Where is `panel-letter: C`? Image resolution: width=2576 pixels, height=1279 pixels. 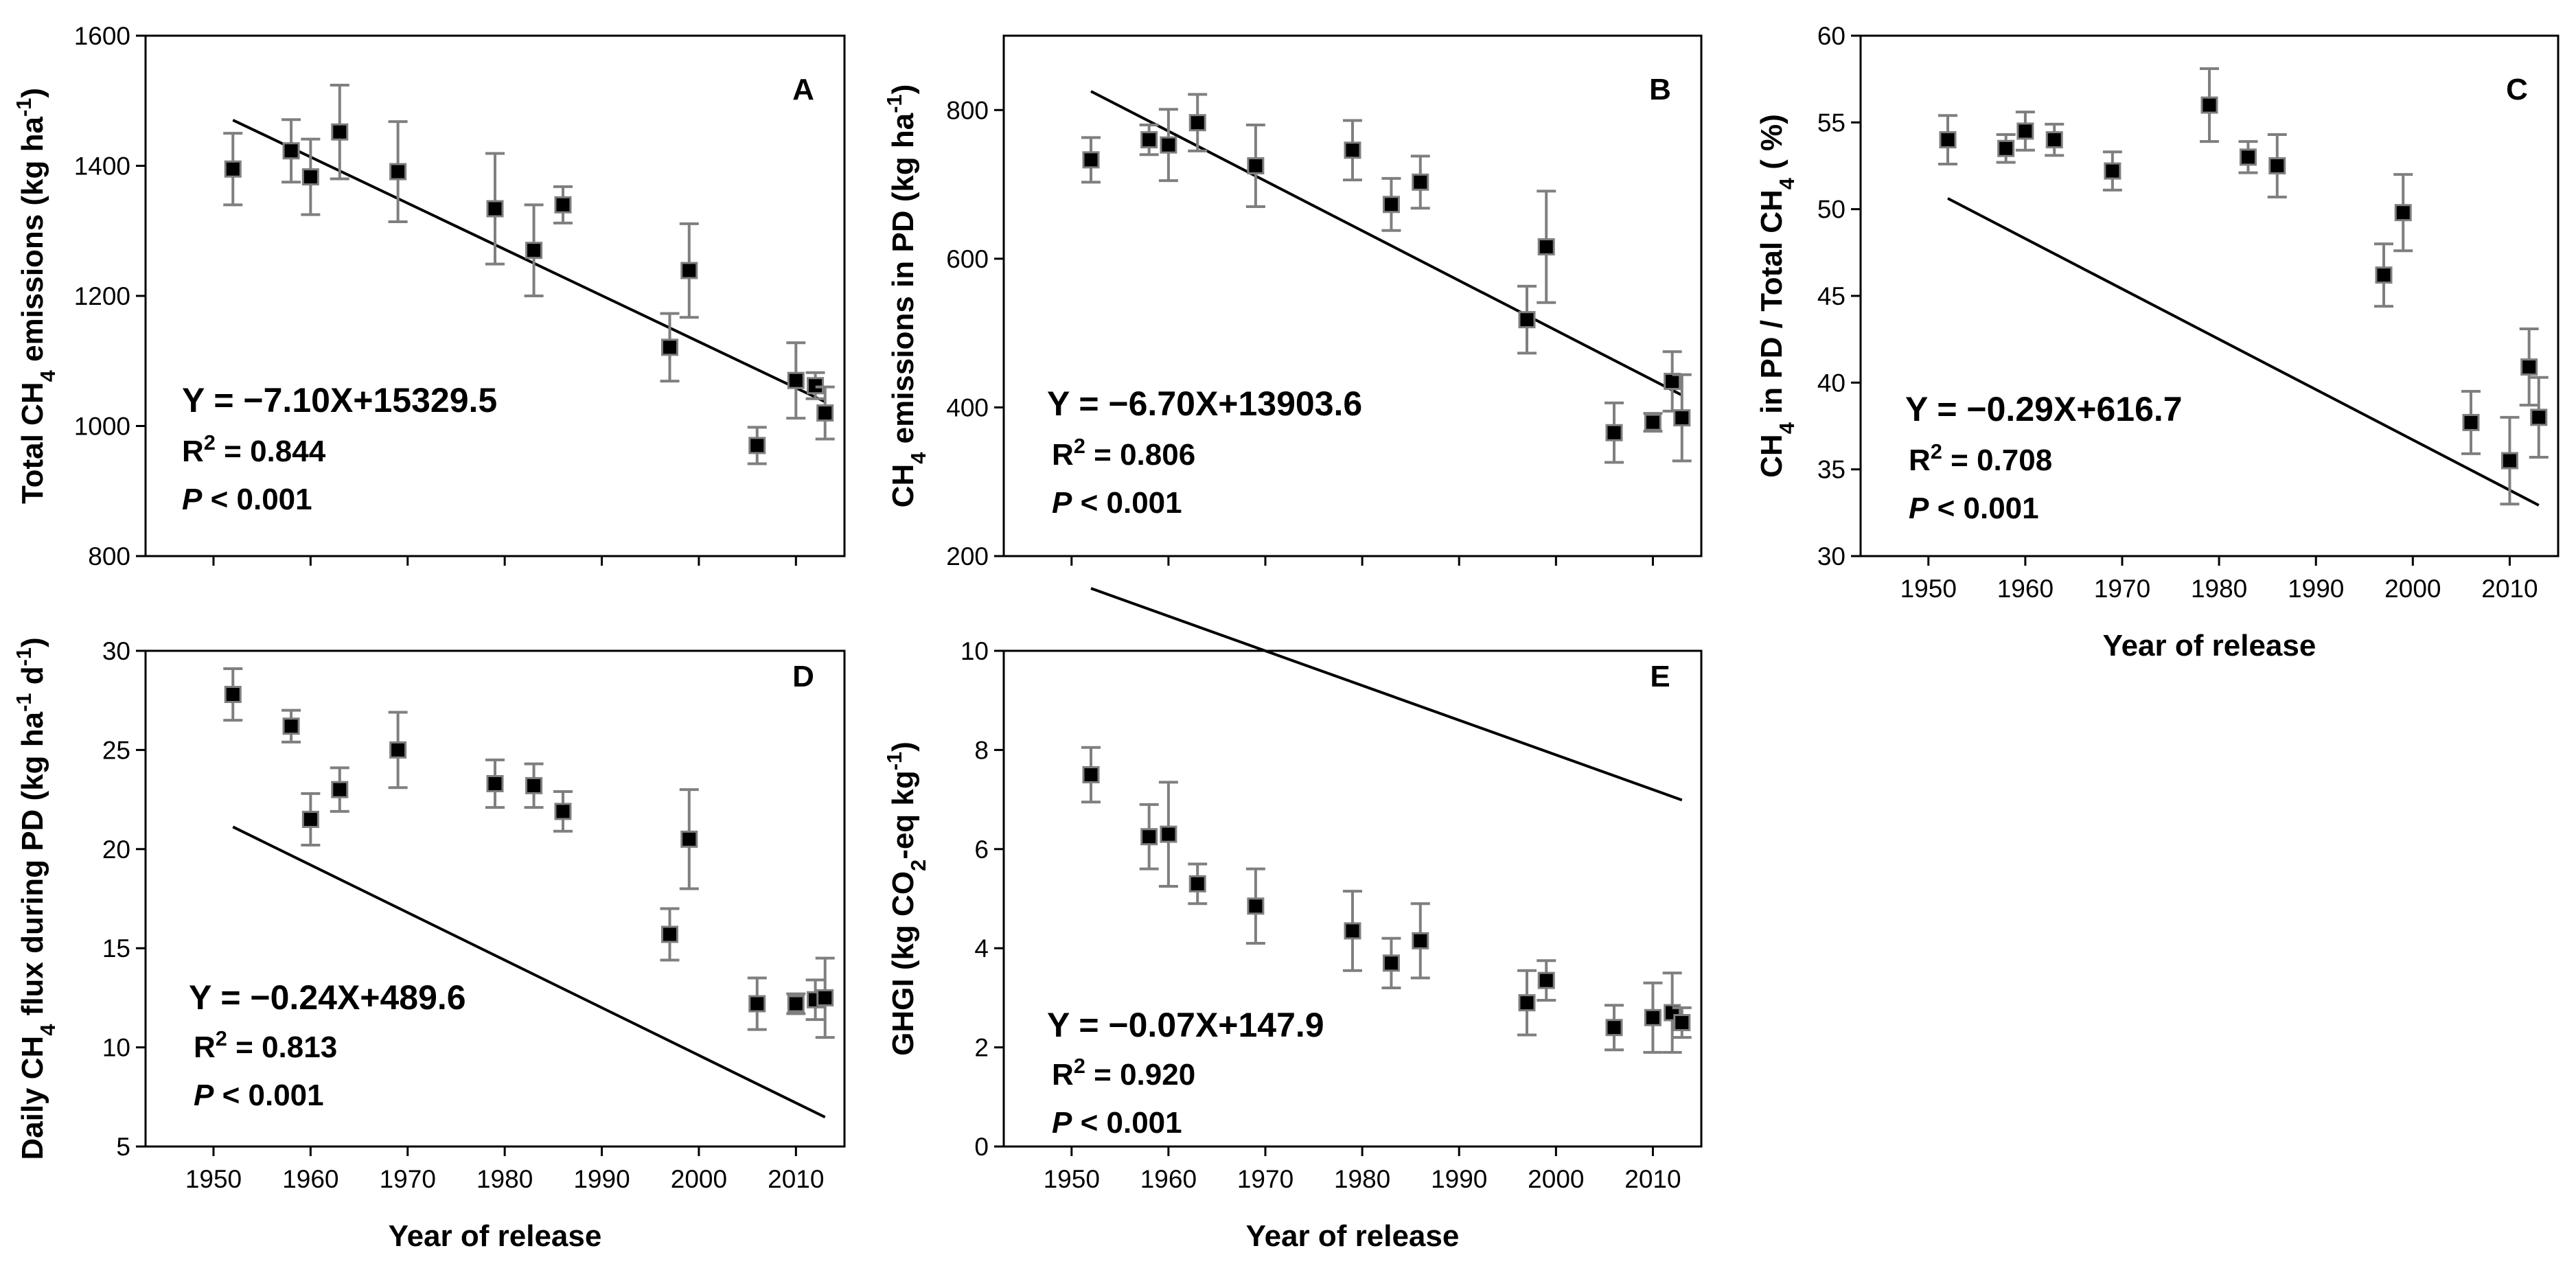 panel-letter: C is located at coordinates (2517, 90).